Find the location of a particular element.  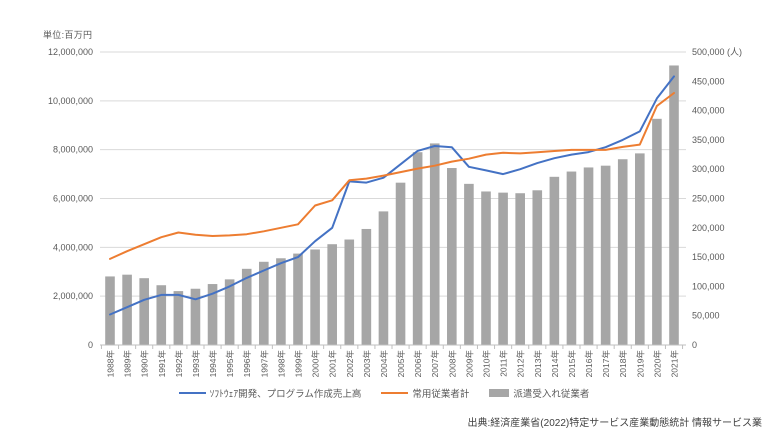

x-axis-label-1991年: 1991年 is located at coordinates (162, 364).